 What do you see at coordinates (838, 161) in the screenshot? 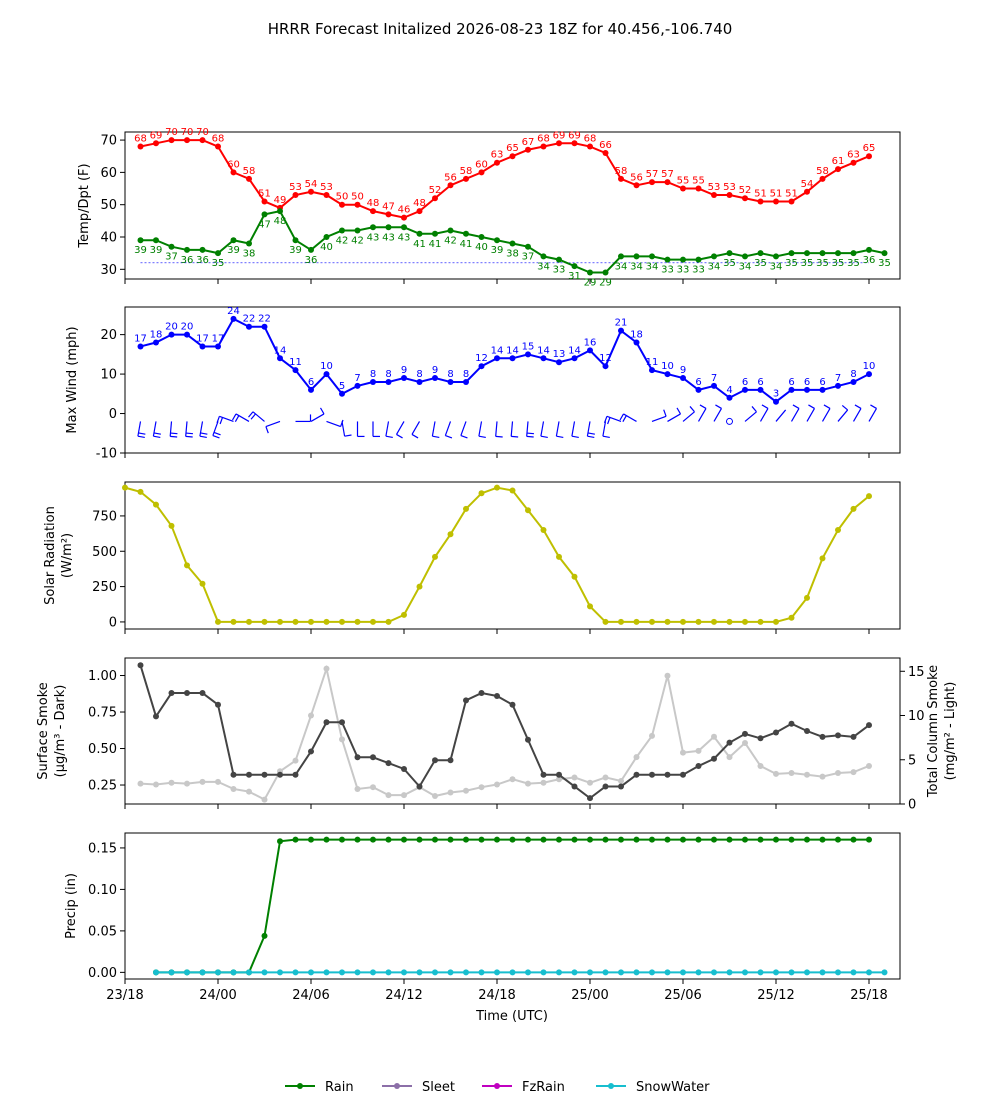
I see `temperature-label: 61` at bounding box center [838, 161].